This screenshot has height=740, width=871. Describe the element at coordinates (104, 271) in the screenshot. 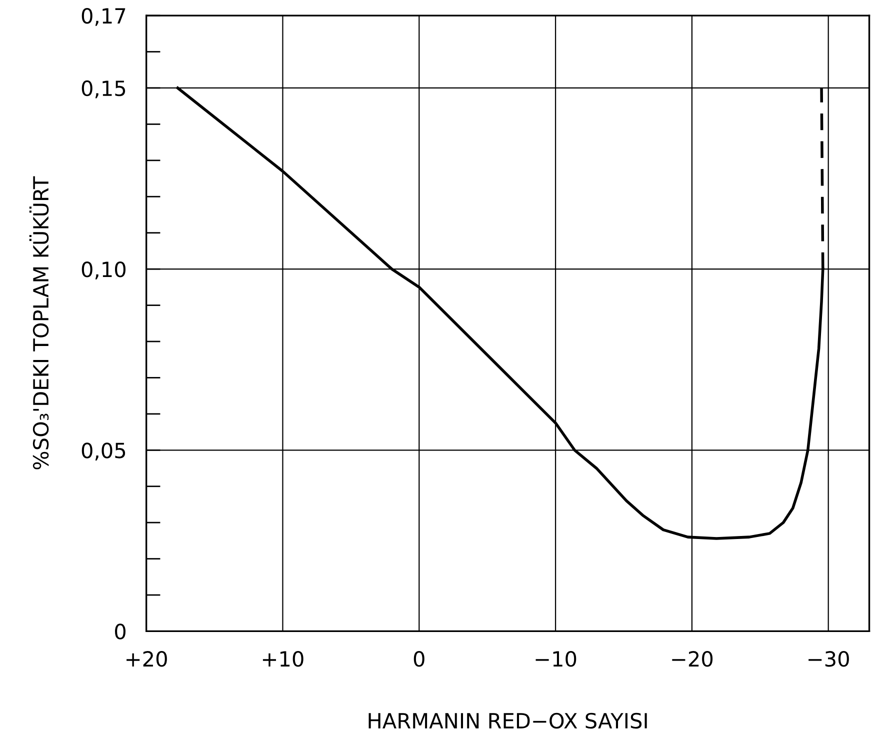

I see `y-tick-label: 0,10` at that location.